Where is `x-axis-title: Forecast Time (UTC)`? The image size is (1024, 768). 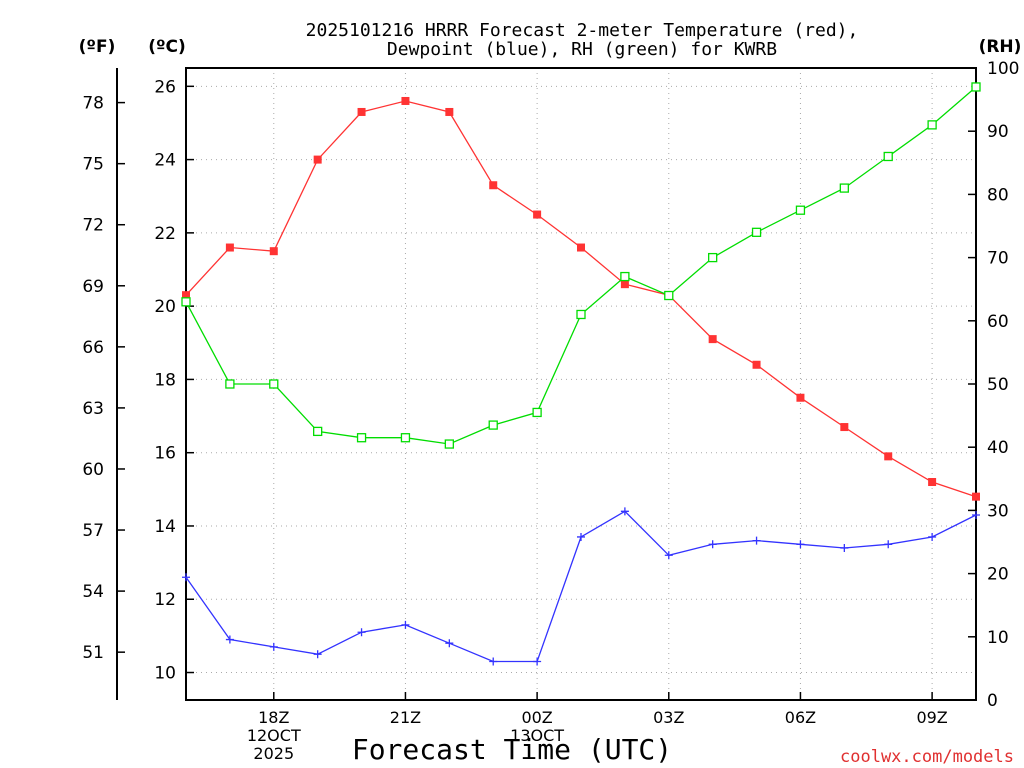 x-axis-title: Forecast Time (UTC) is located at coordinates (512, 749).